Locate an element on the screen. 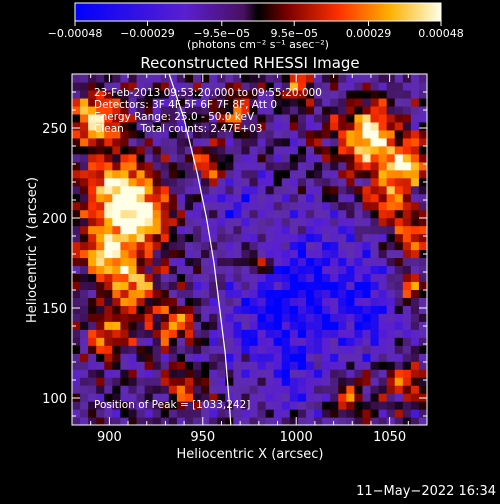 The width and height of the screenshot is (500, 504). x-tick-label: 1050 is located at coordinates (389, 437).